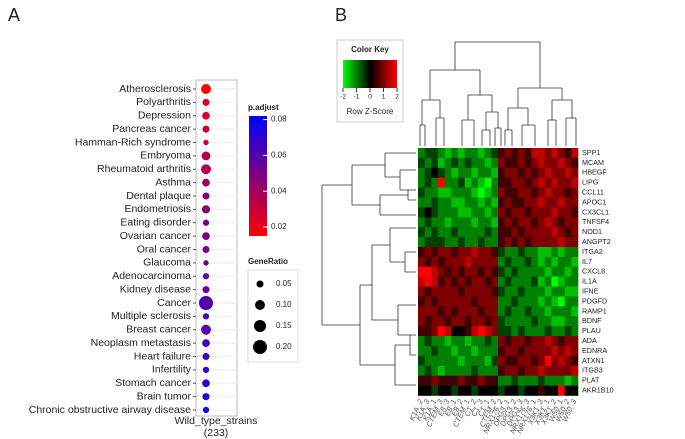  What do you see at coordinates (260, 305) in the screenshot?
I see `size-legend-dot` at bounding box center [260, 305].